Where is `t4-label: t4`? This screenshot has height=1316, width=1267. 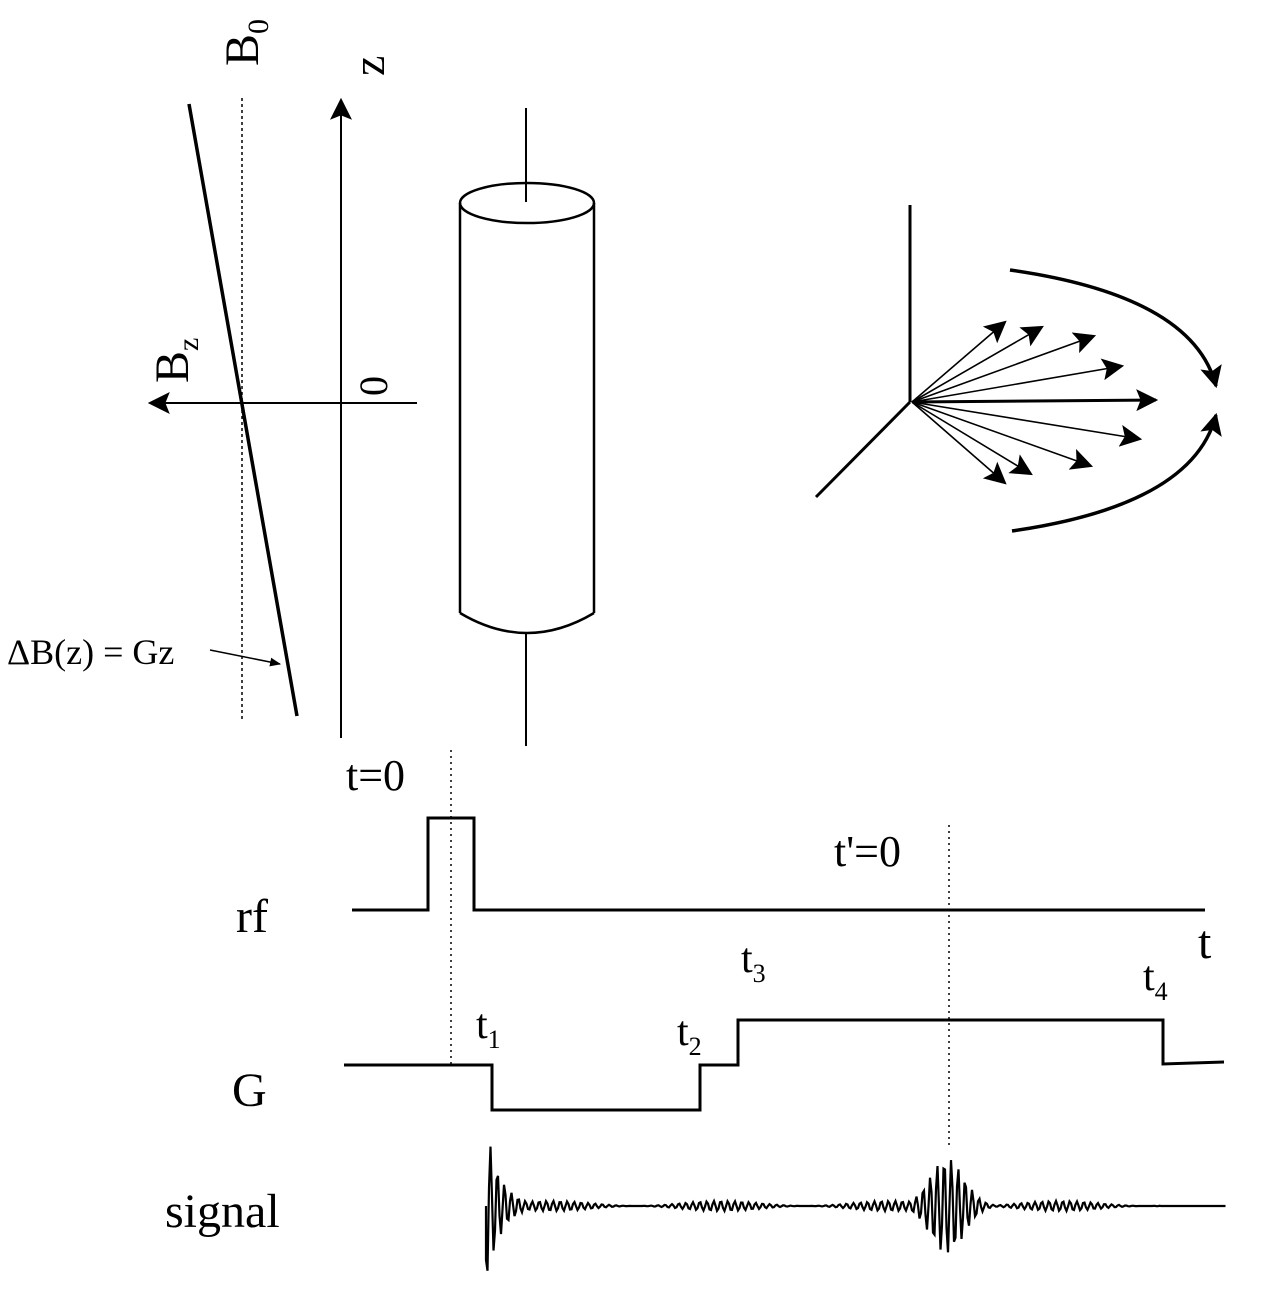
t4-label: t4 is located at coordinates (1155, 980).